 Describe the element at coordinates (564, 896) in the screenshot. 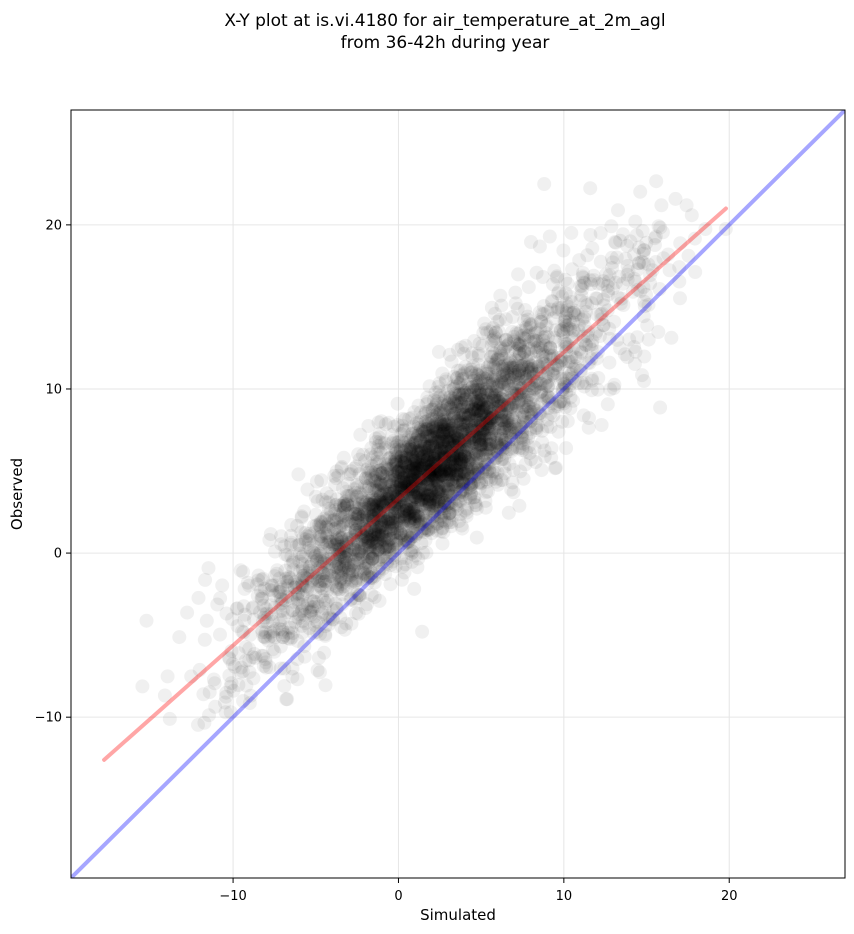

I see `x-tick-label: 10` at that location.